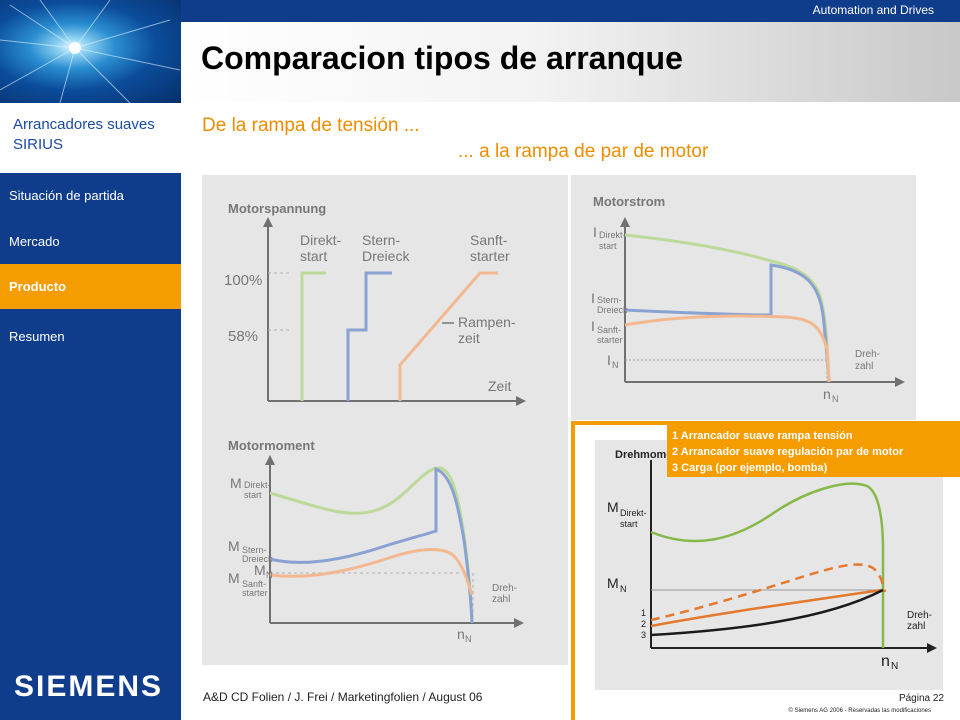  What do you see at coordinates (89, 686) in the screenshot?
I see `siemens-logo: SIEMENS` at bounding box center [89, 686].